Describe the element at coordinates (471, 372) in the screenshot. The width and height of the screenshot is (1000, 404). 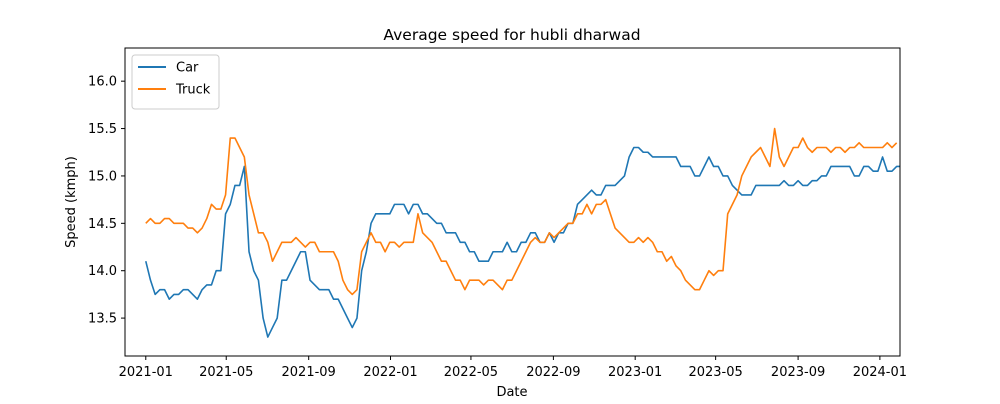
I see `x-tick-label: 2022-05` at that location.